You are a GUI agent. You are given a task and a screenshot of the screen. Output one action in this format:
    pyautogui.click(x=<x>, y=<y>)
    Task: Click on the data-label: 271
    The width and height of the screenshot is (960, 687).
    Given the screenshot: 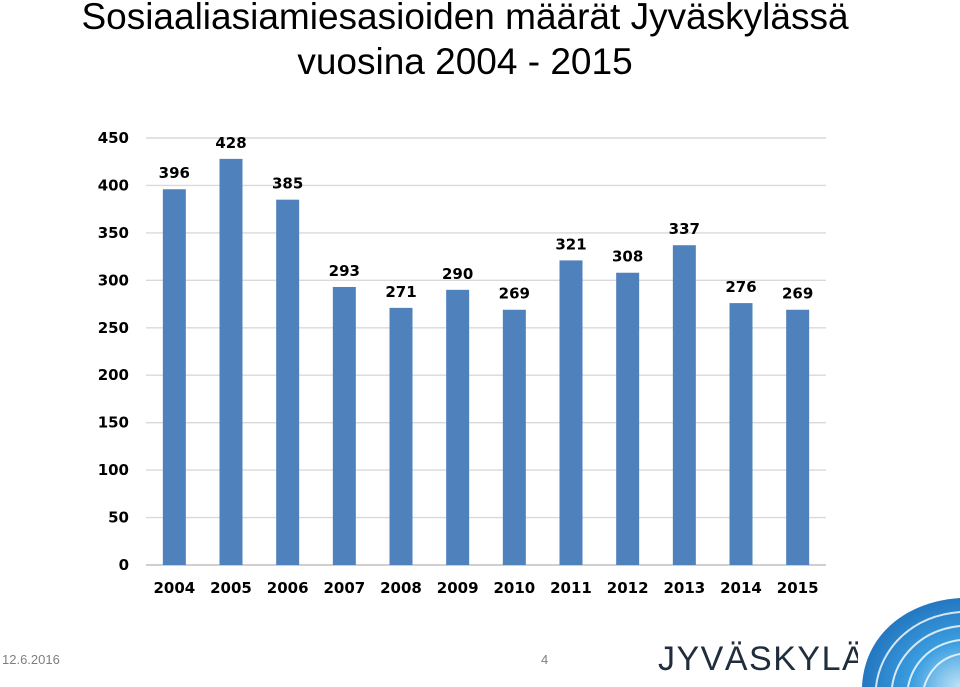 What is the action you would take?
    pyautogui.click(x=400, y=292)
    